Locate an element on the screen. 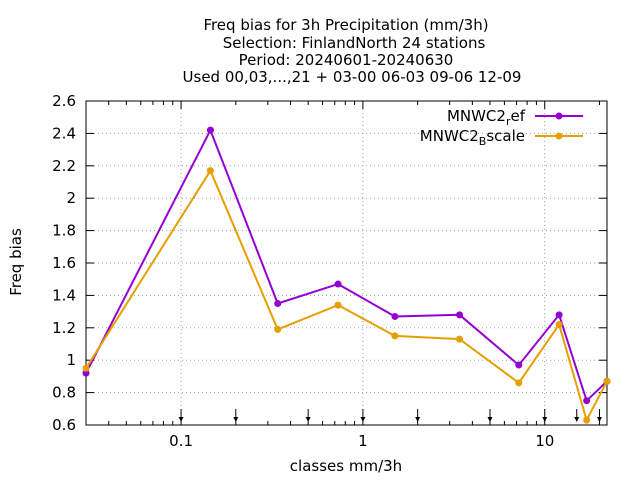 This screenshot has width=640, height=480. y-tick-label: 2.4 is located at coordinates (64, 133).